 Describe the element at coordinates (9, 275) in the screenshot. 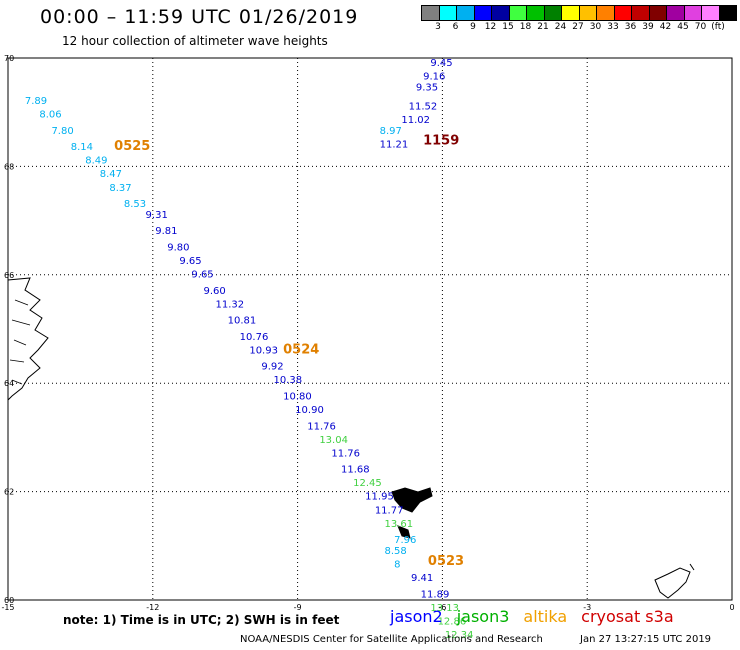

I see `lat-tick-label: 66` at that location.